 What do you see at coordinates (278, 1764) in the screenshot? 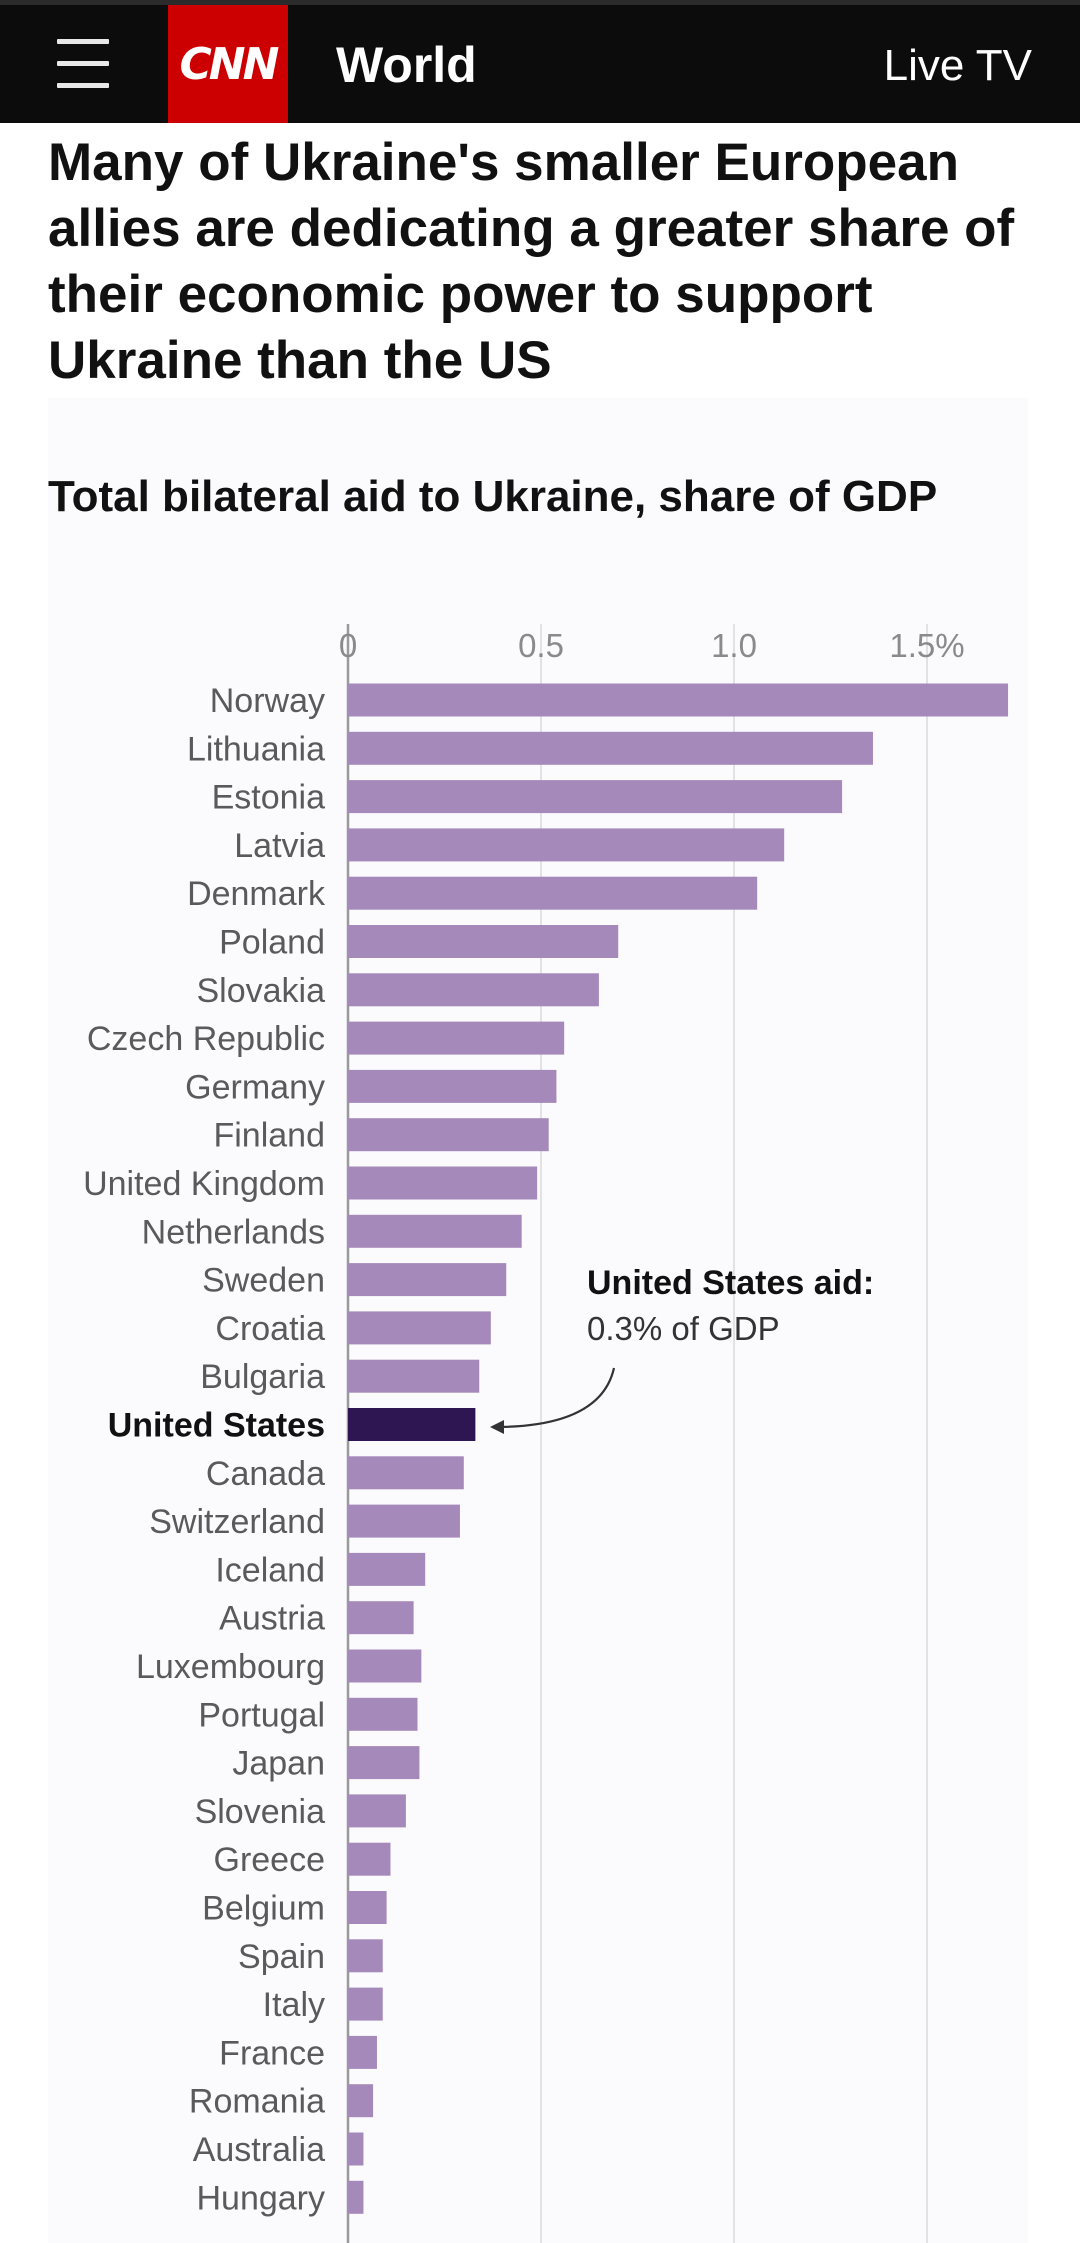
I see `category-label: Japan` at bounding box center [278, 1764].